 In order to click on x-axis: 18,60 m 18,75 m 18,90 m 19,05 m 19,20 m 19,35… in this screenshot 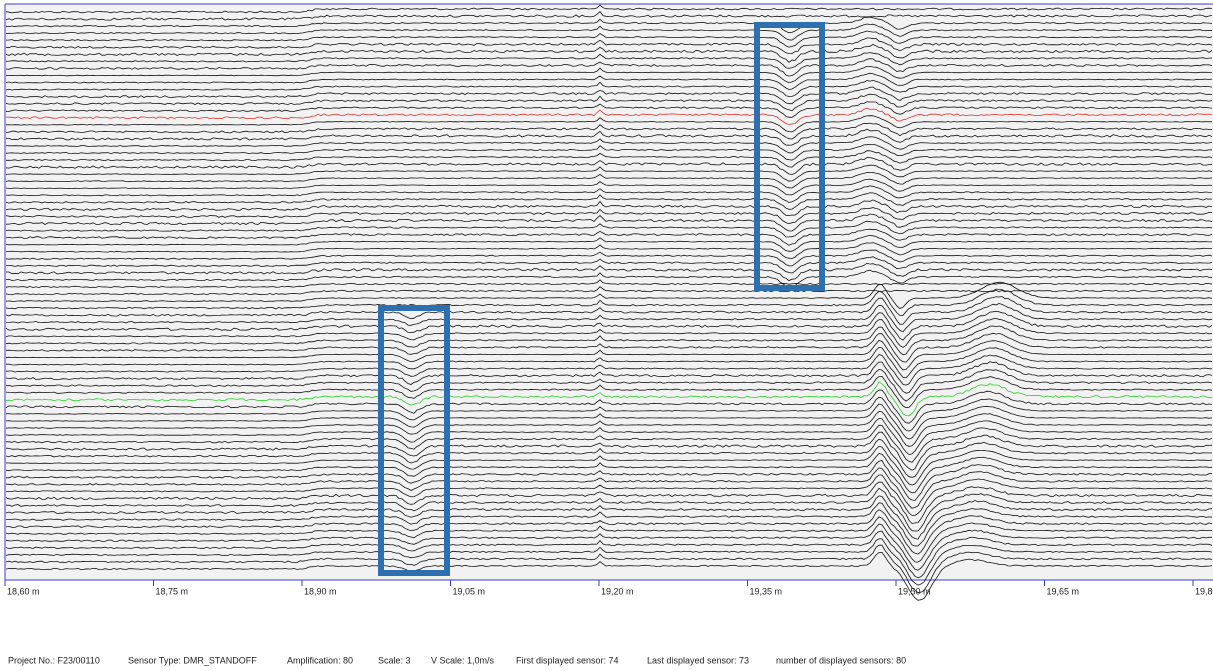, I will do `click(608, 588)`.